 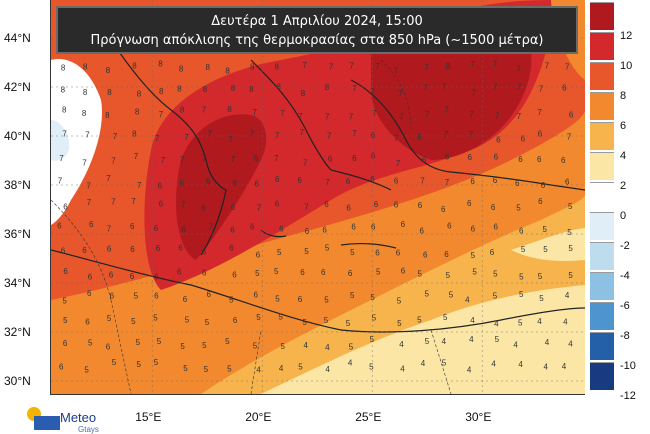 I want to click on latitude-label: 32°N, so click(x=17, y=332).